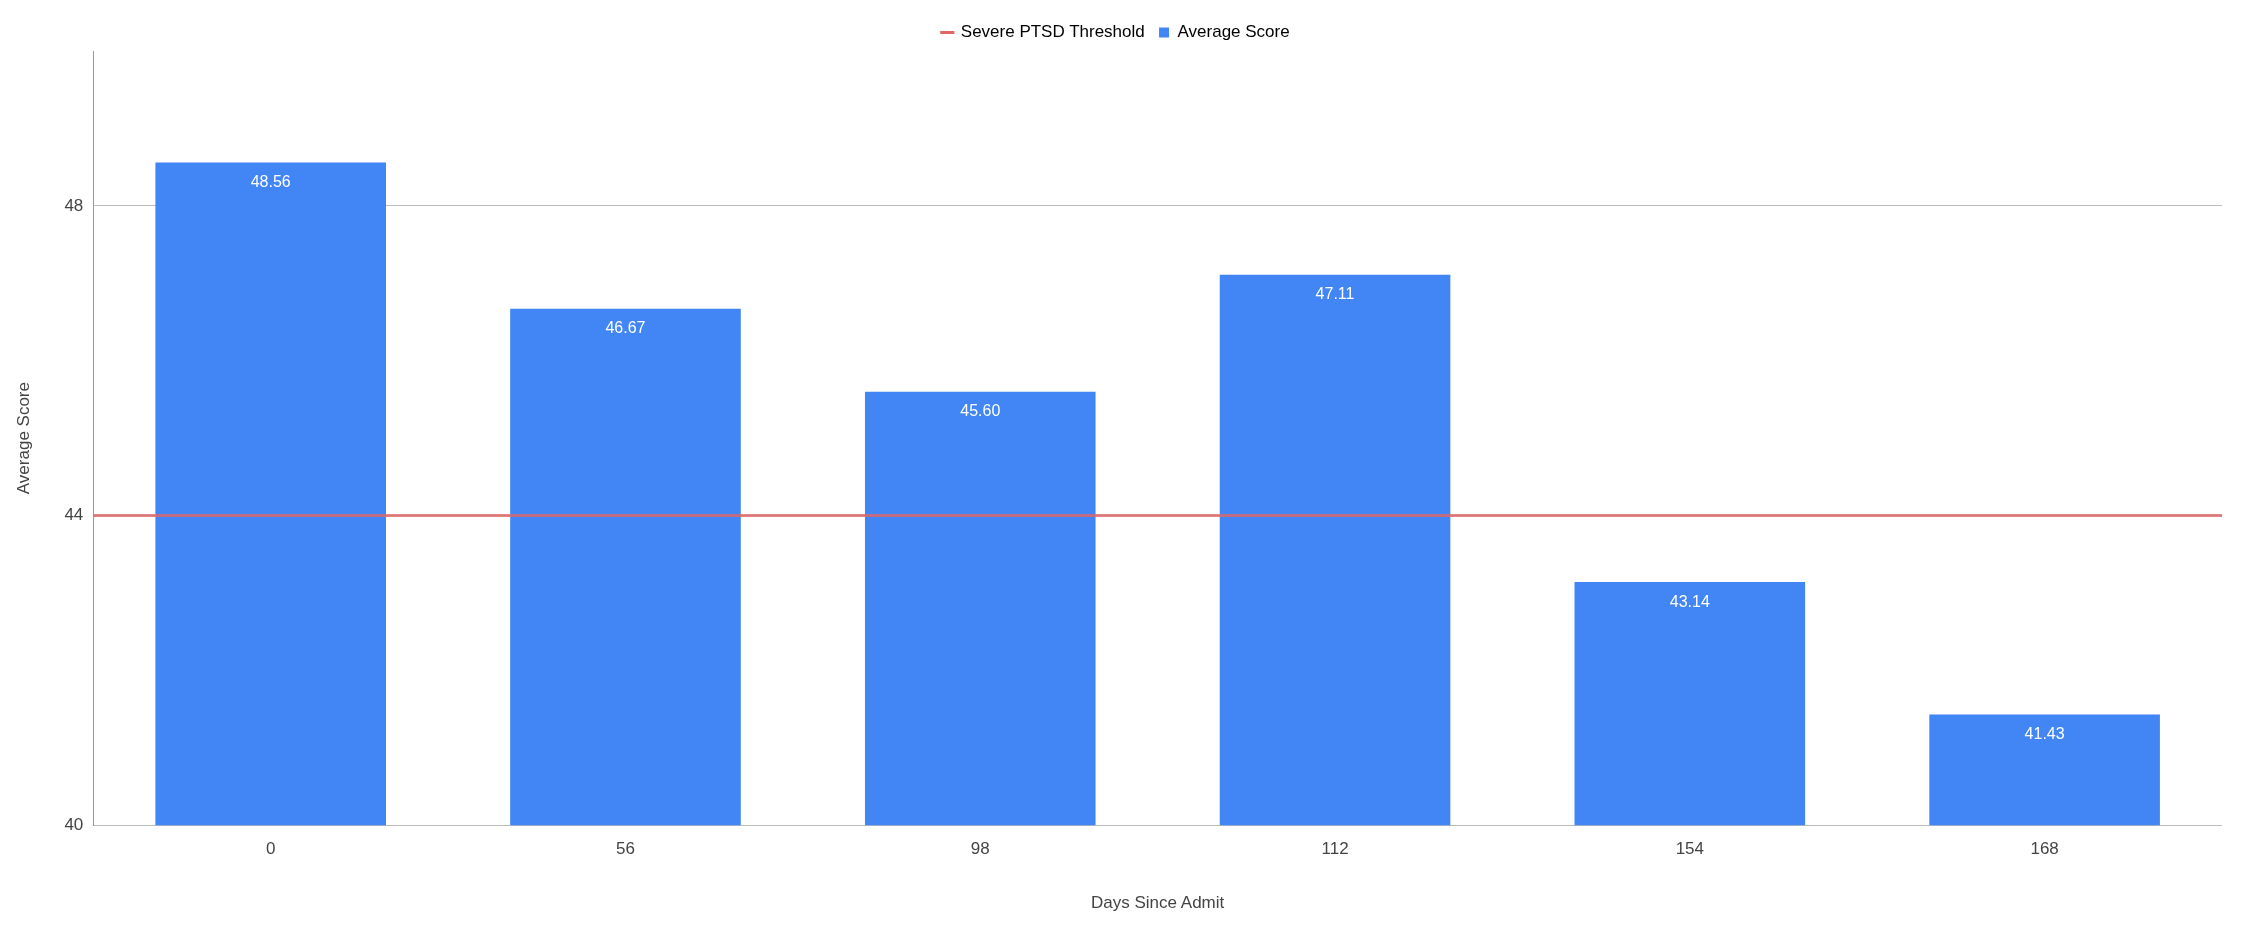 The image size is (2242, 928). Describe the element at coordinates (1233, 32) in the screenshot. I see `legend-label: Average Score` at that location.